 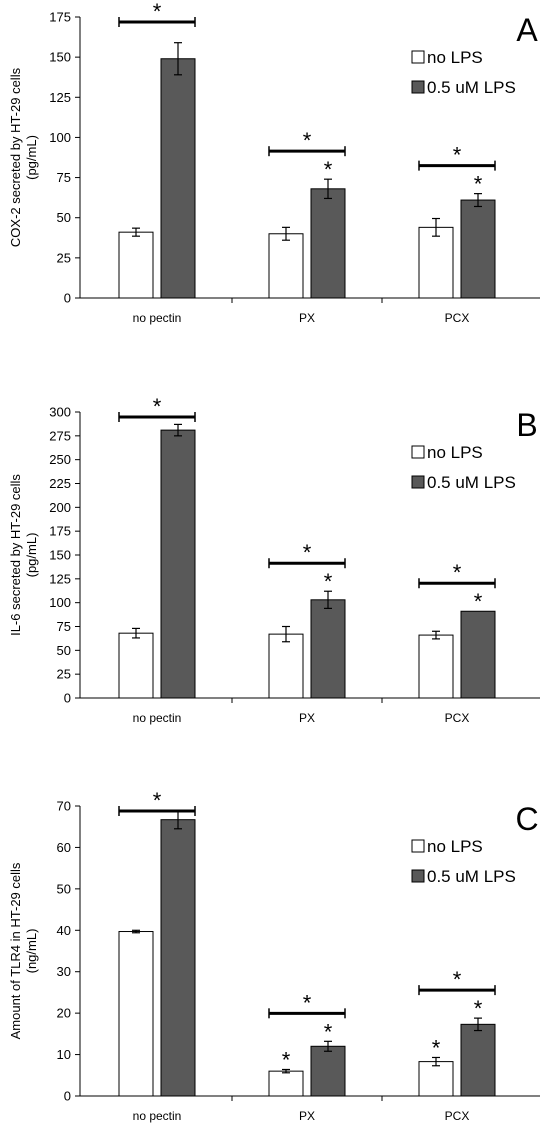 What do you see at coordinates (526, 819) in the screenshot?
I see `panel-label: C` at bounding box center [526, 819].